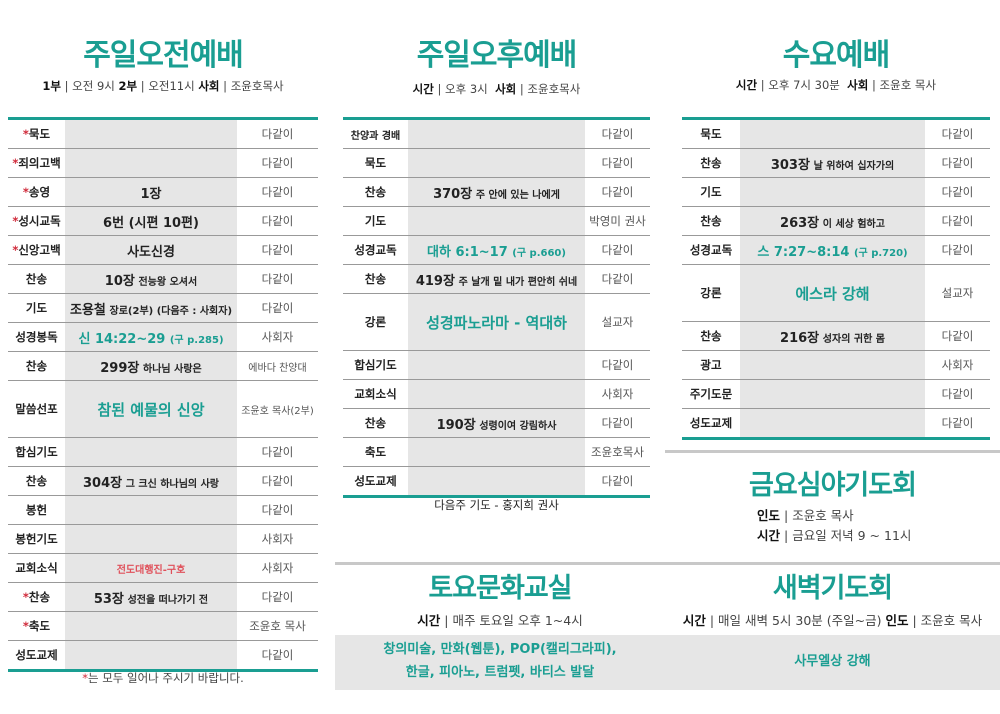 The height and width of the screenshot is (714, 1000). I want to click on table-row: 봉헌기도 사회자, so click(163, 539).